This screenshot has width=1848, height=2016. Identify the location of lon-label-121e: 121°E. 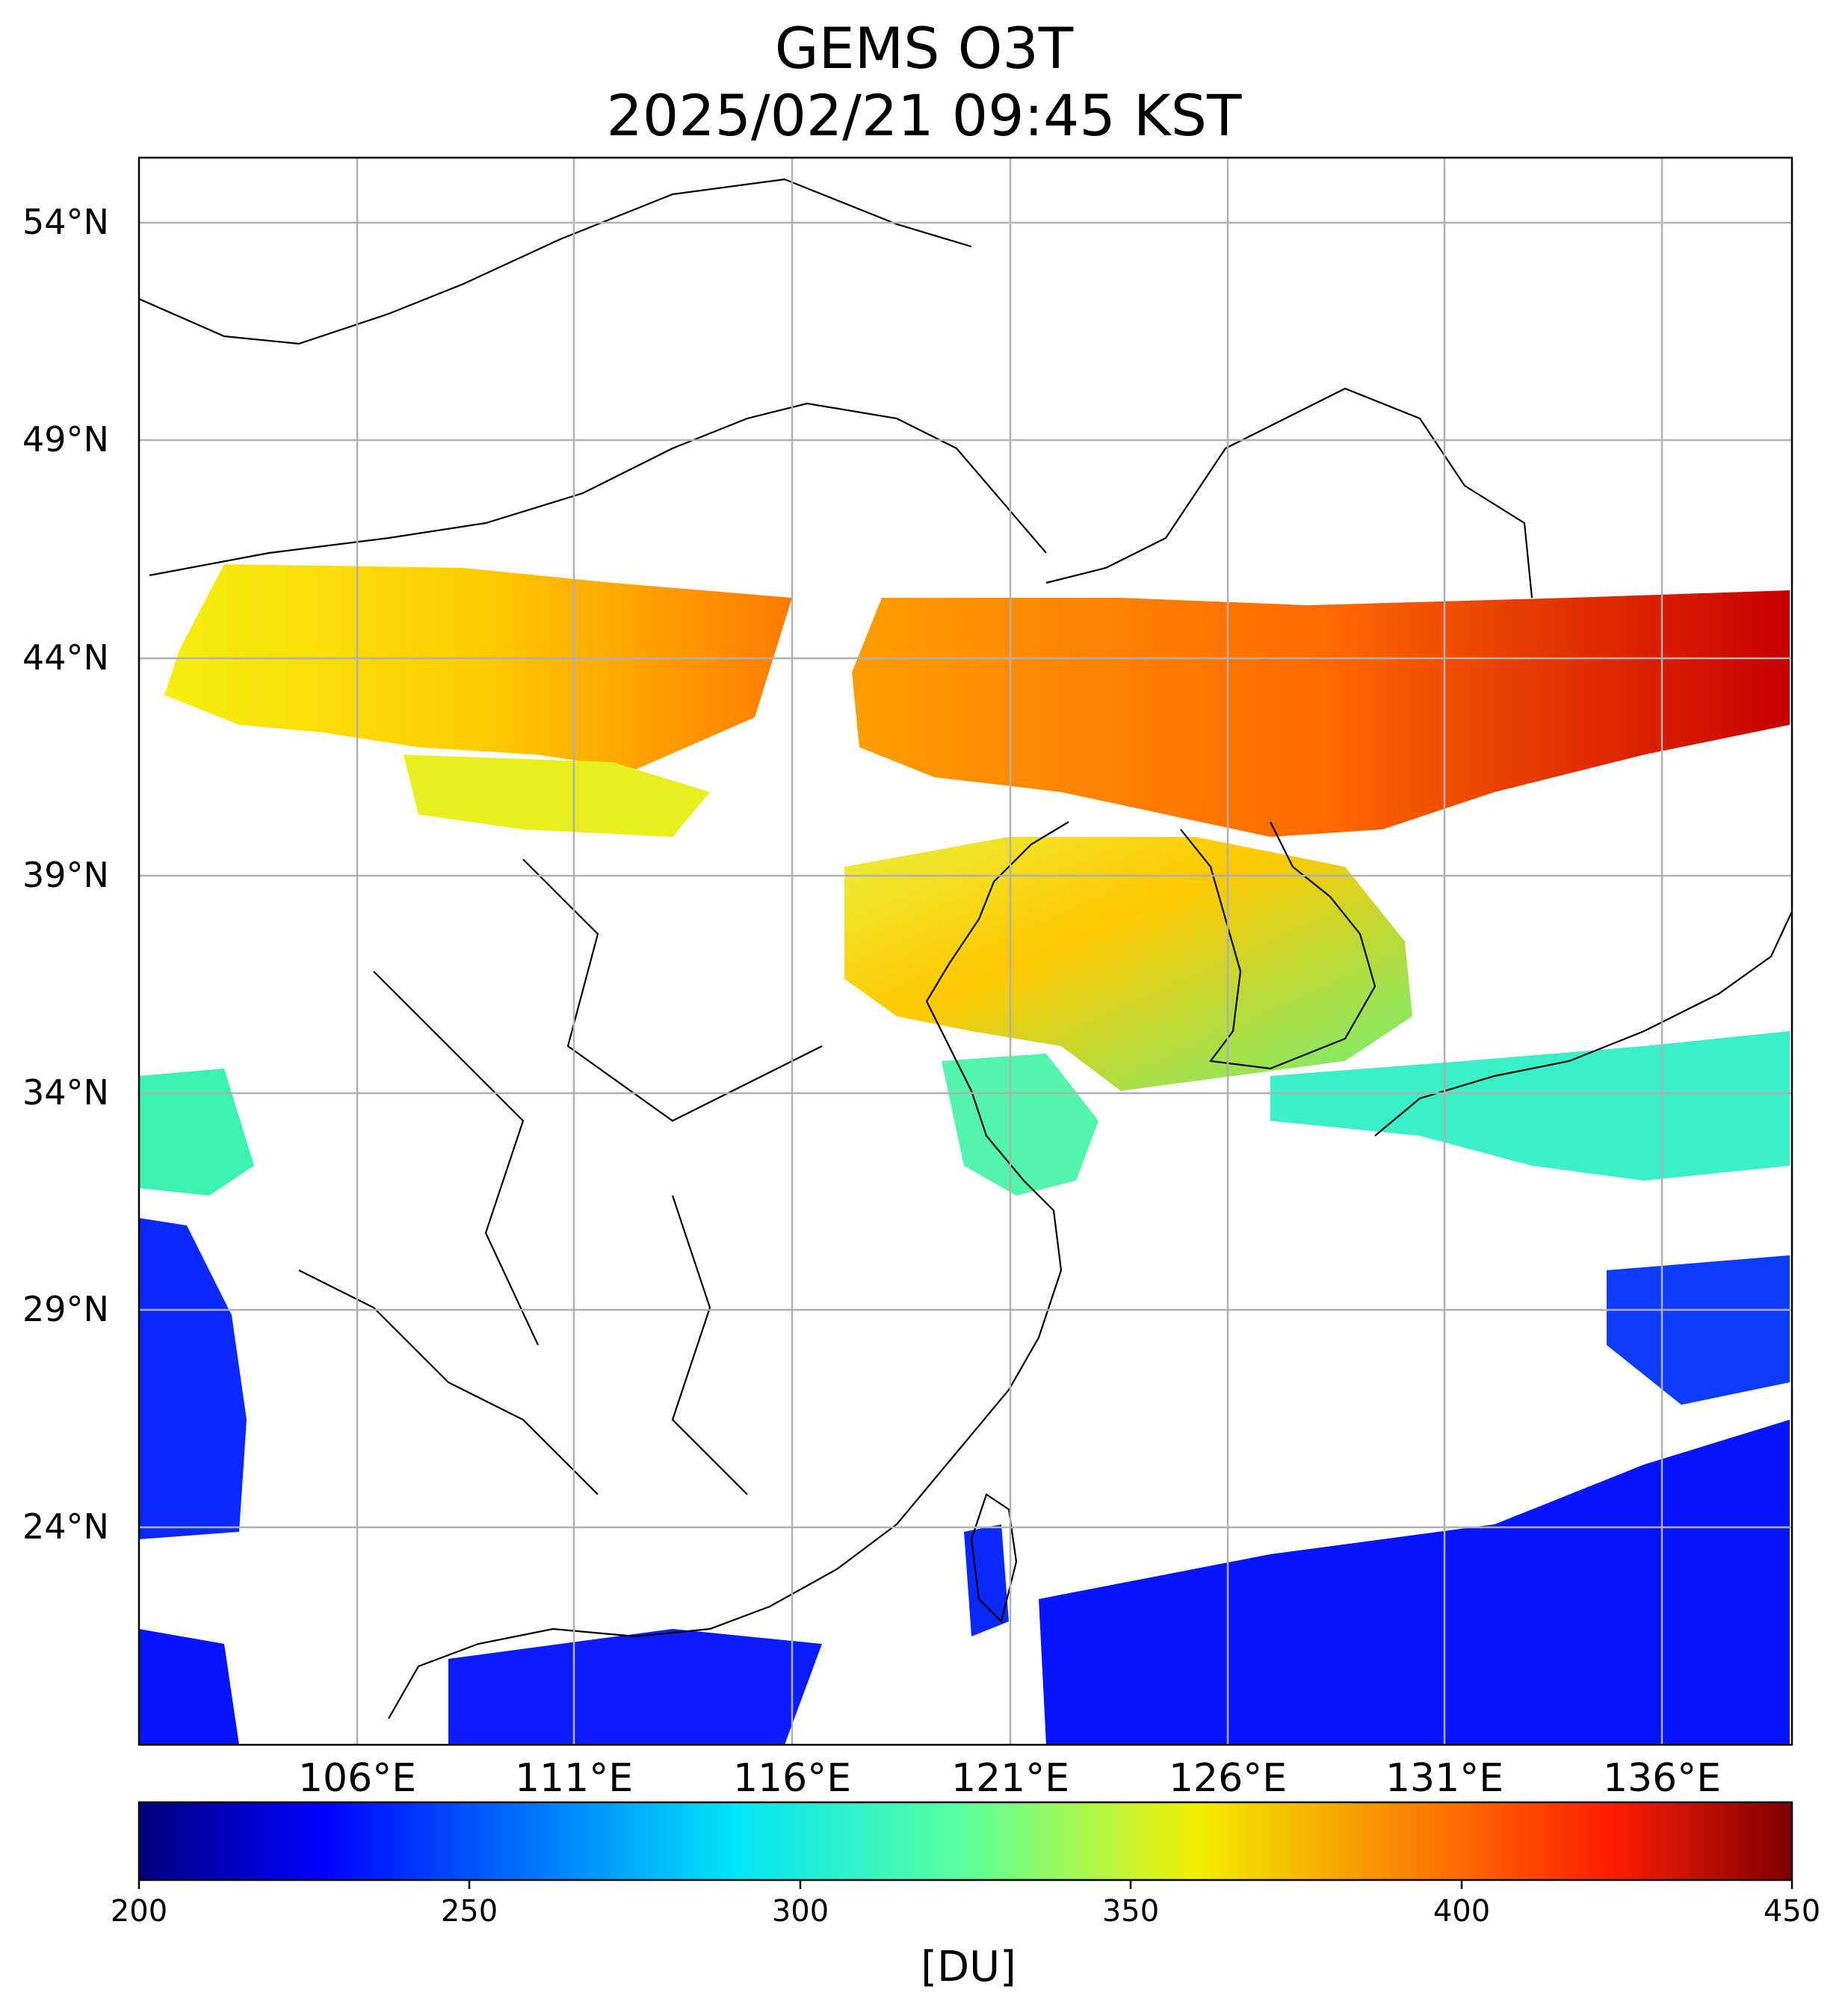
(1011, 1778).